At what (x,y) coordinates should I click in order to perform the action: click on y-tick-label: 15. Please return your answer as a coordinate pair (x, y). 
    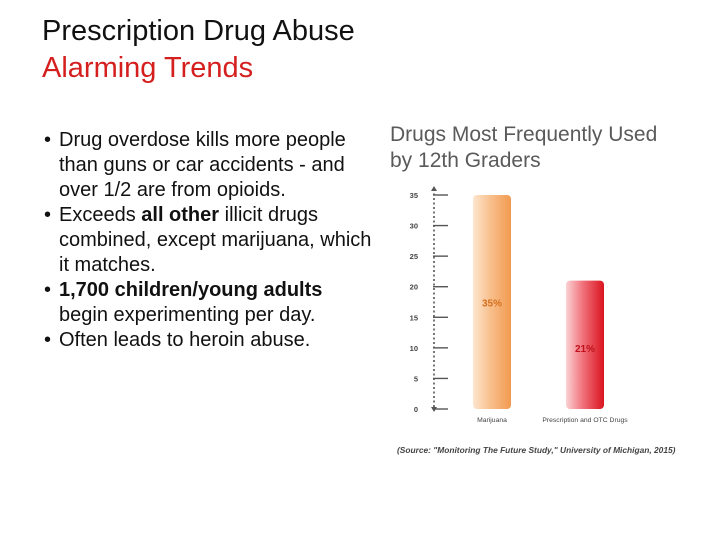
    Looking at the image, I should click on (414, 317).